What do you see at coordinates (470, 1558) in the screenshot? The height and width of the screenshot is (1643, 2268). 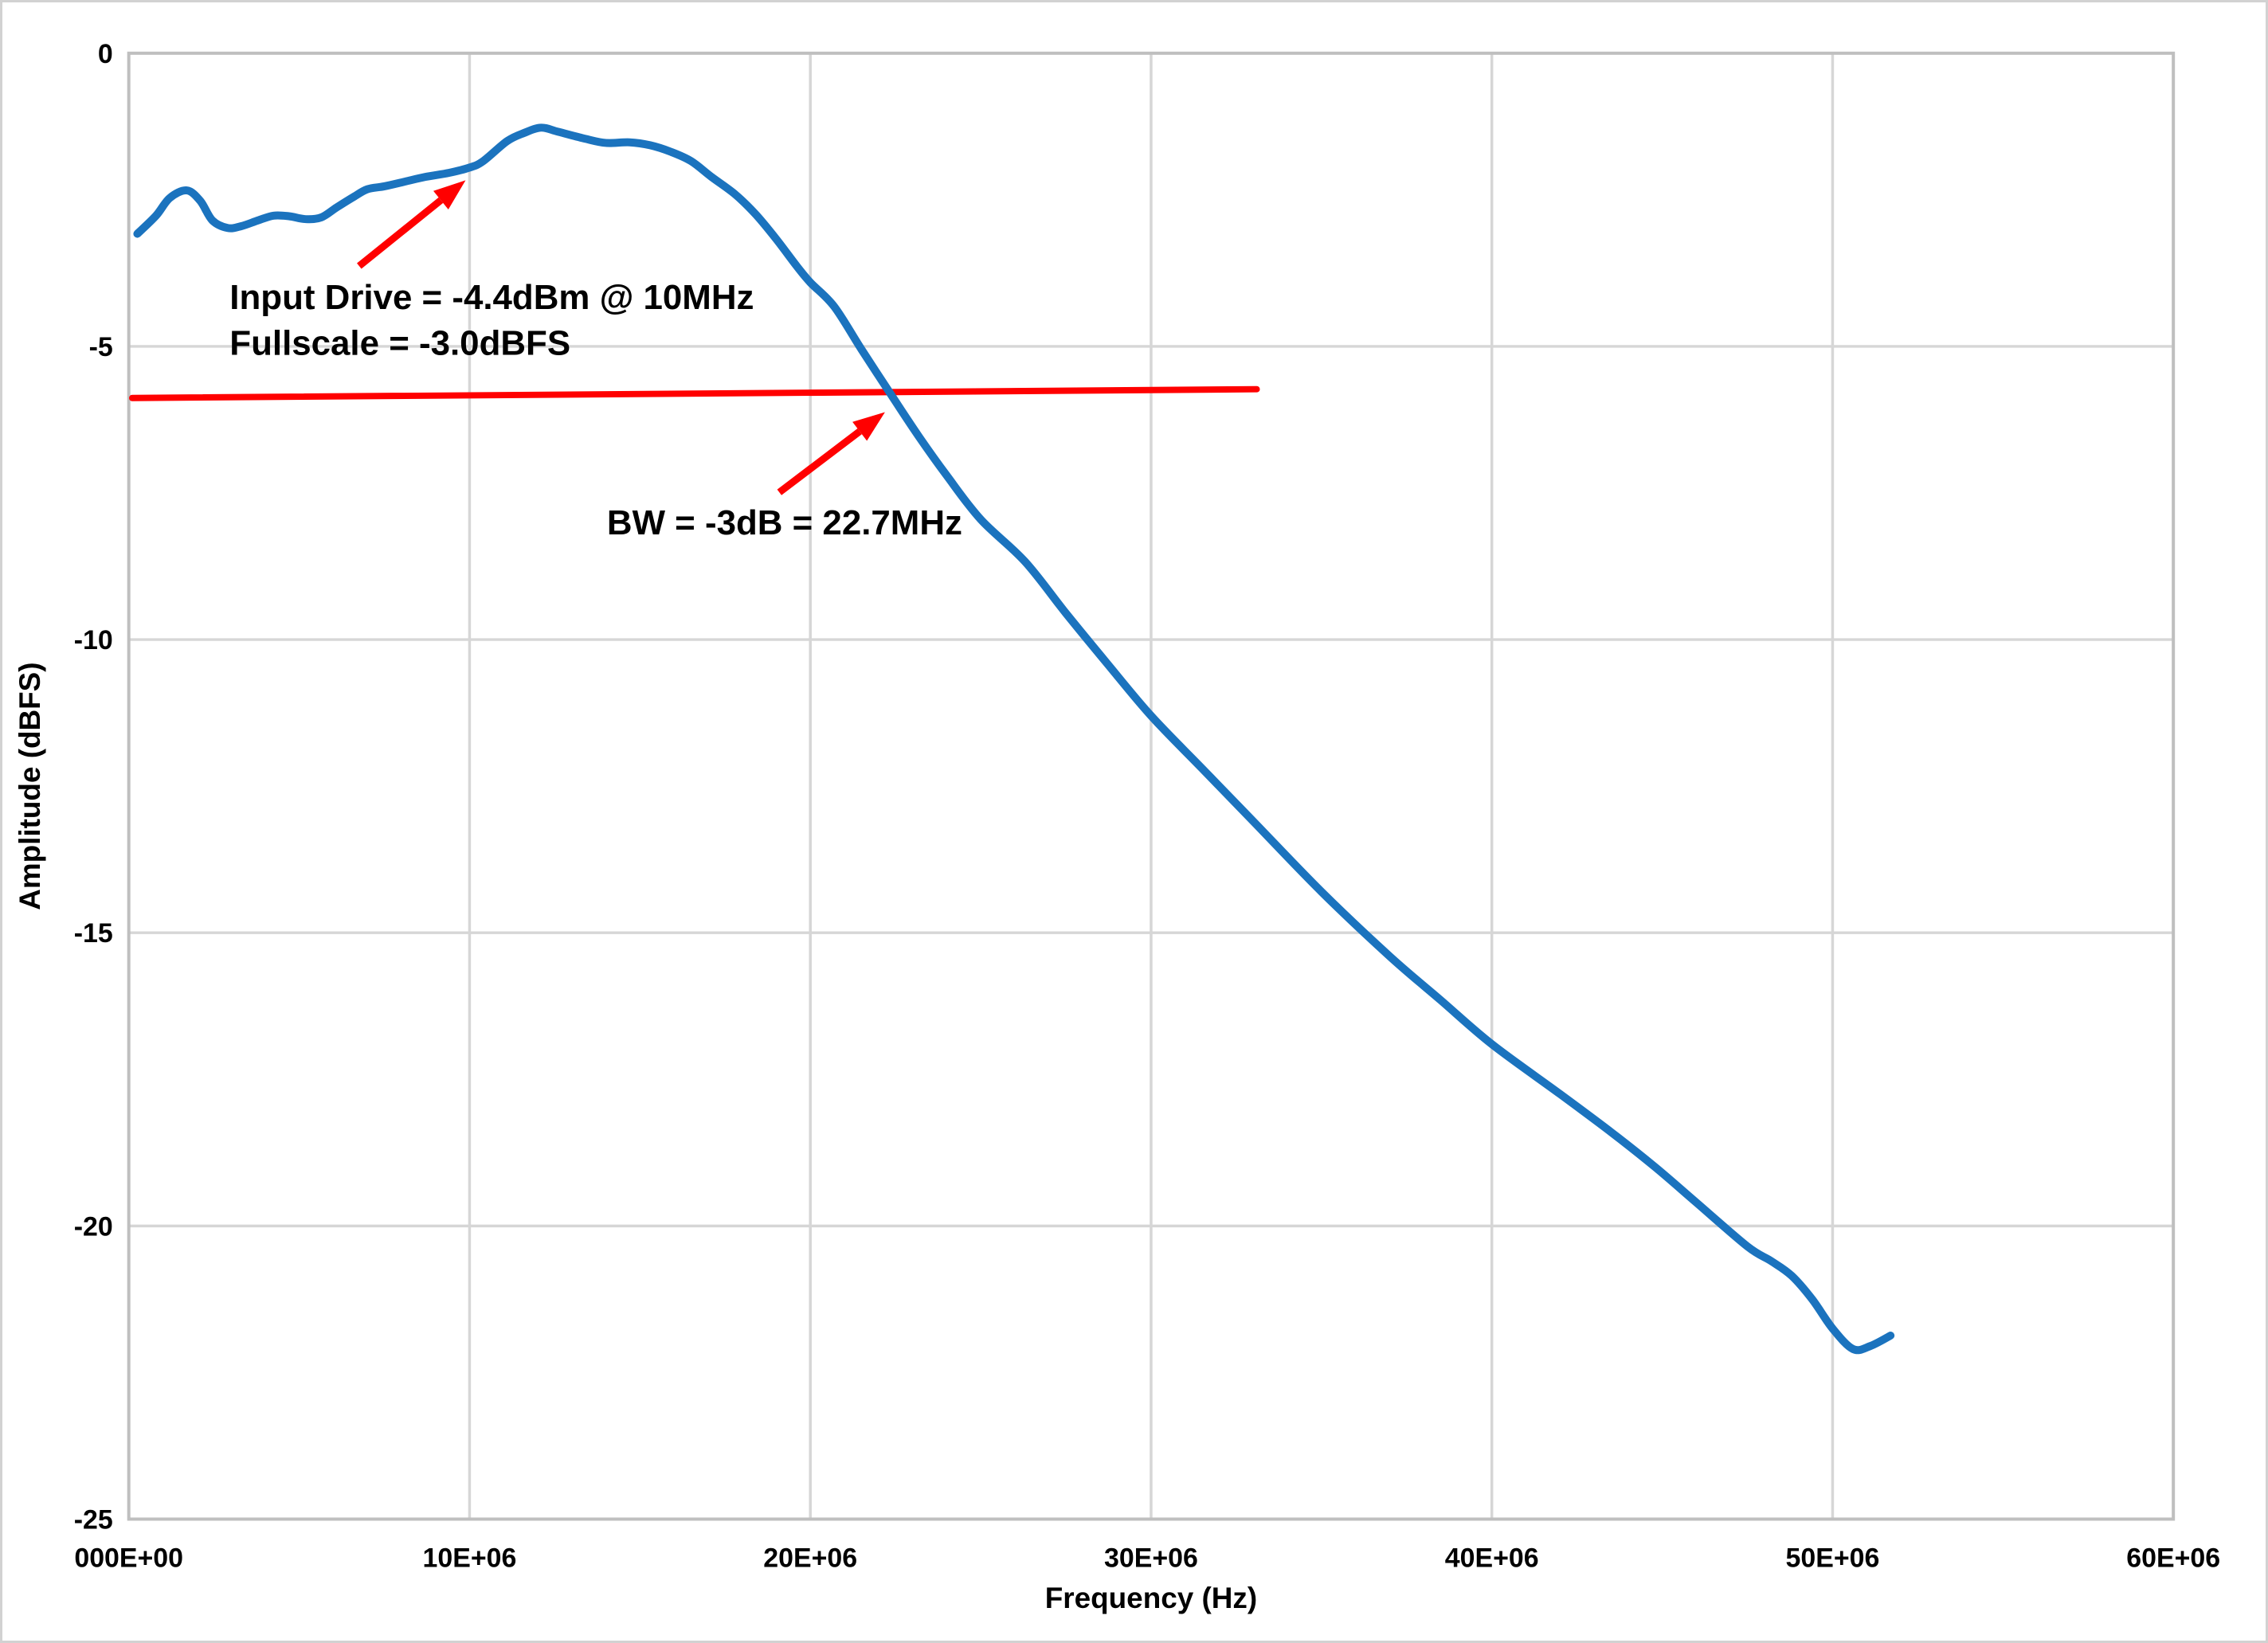 I see `x-tick-label: 10E+06` at bounding box center [470, 1558].